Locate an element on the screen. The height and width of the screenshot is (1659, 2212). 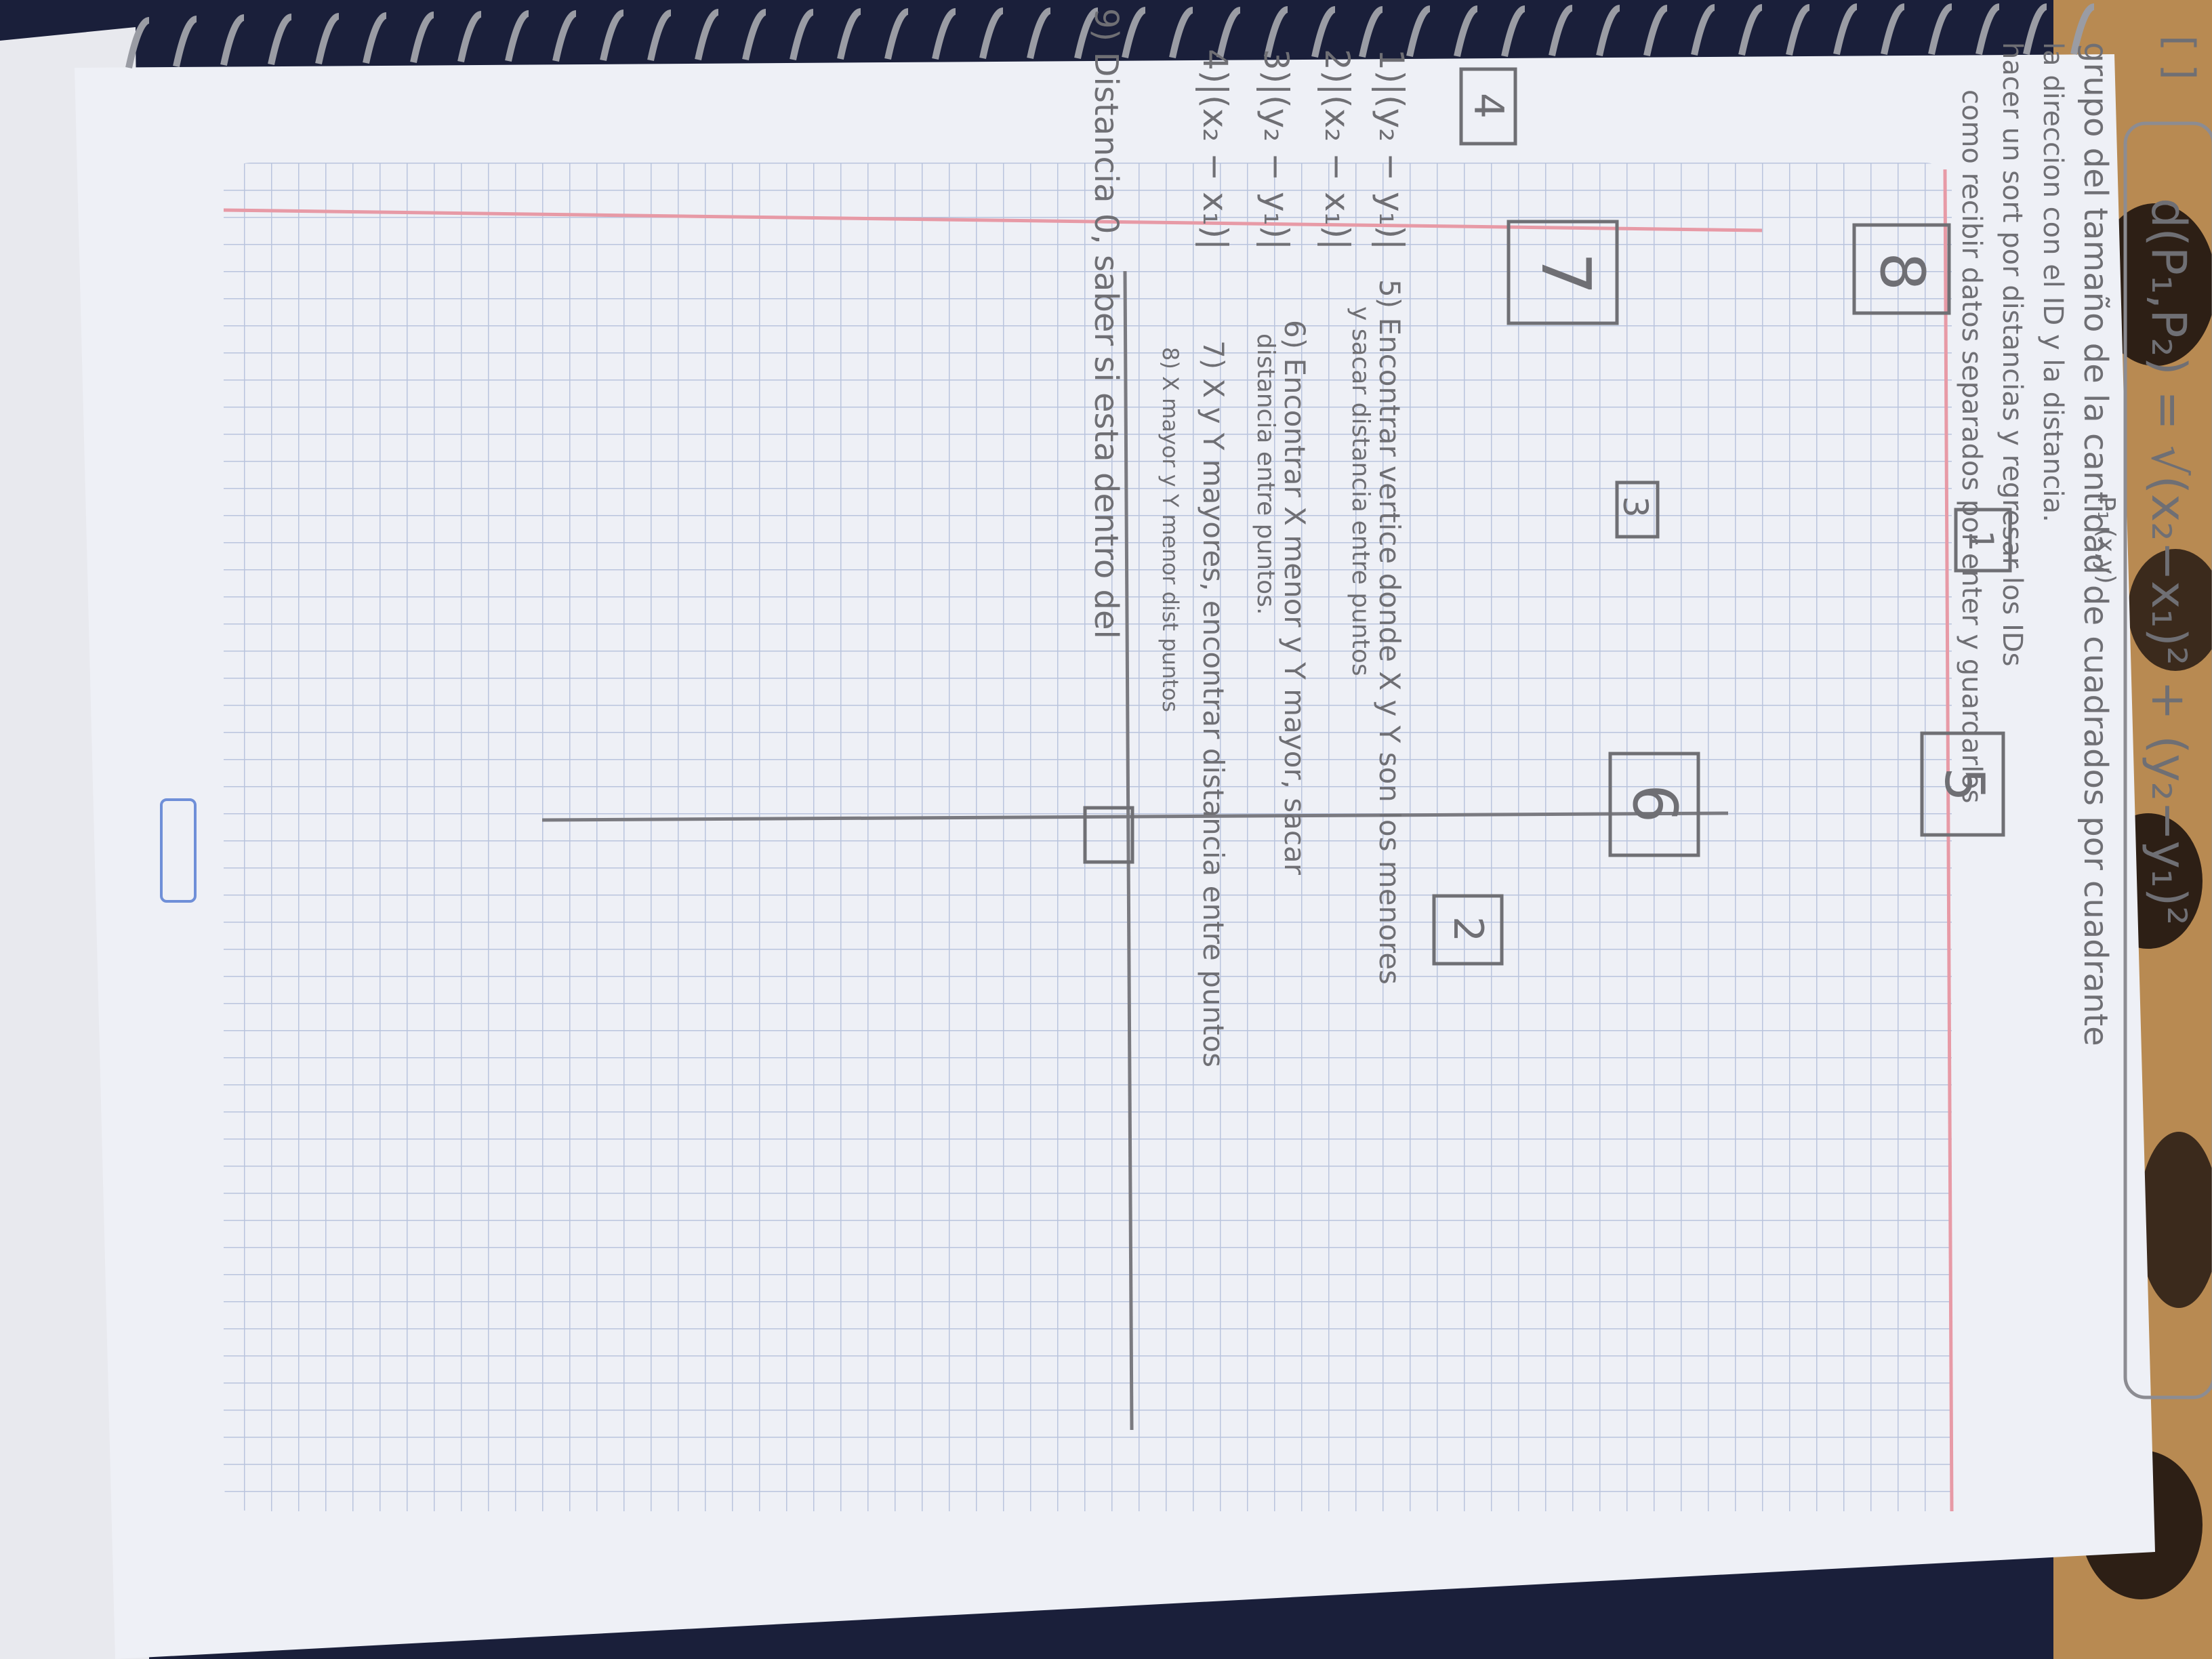
step-9-square is located at coordinates (1108, 835).